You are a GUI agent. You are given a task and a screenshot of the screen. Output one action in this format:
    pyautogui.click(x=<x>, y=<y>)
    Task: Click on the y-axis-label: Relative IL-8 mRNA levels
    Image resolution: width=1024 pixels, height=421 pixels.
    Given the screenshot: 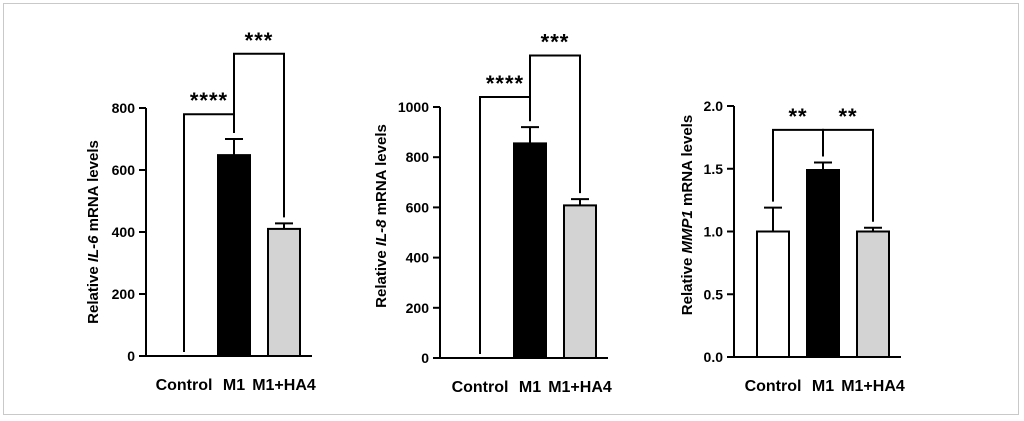 What is the action you would take?
    pyautogui.click(x=381, y=216)
    